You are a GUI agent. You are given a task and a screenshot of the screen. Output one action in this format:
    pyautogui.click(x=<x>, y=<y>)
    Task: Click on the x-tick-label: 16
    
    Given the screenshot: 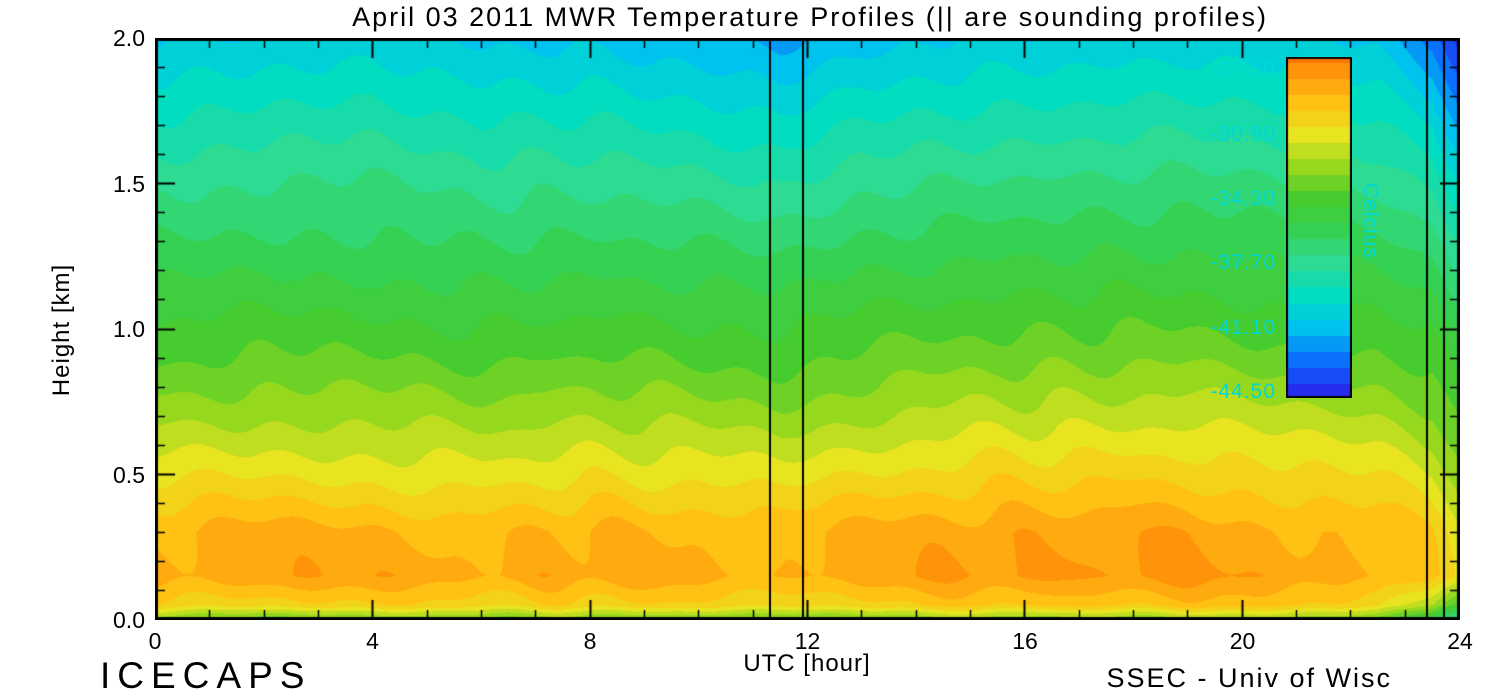 What is the action you would take?
    pyautogui.click(x=1025, y=641)
    